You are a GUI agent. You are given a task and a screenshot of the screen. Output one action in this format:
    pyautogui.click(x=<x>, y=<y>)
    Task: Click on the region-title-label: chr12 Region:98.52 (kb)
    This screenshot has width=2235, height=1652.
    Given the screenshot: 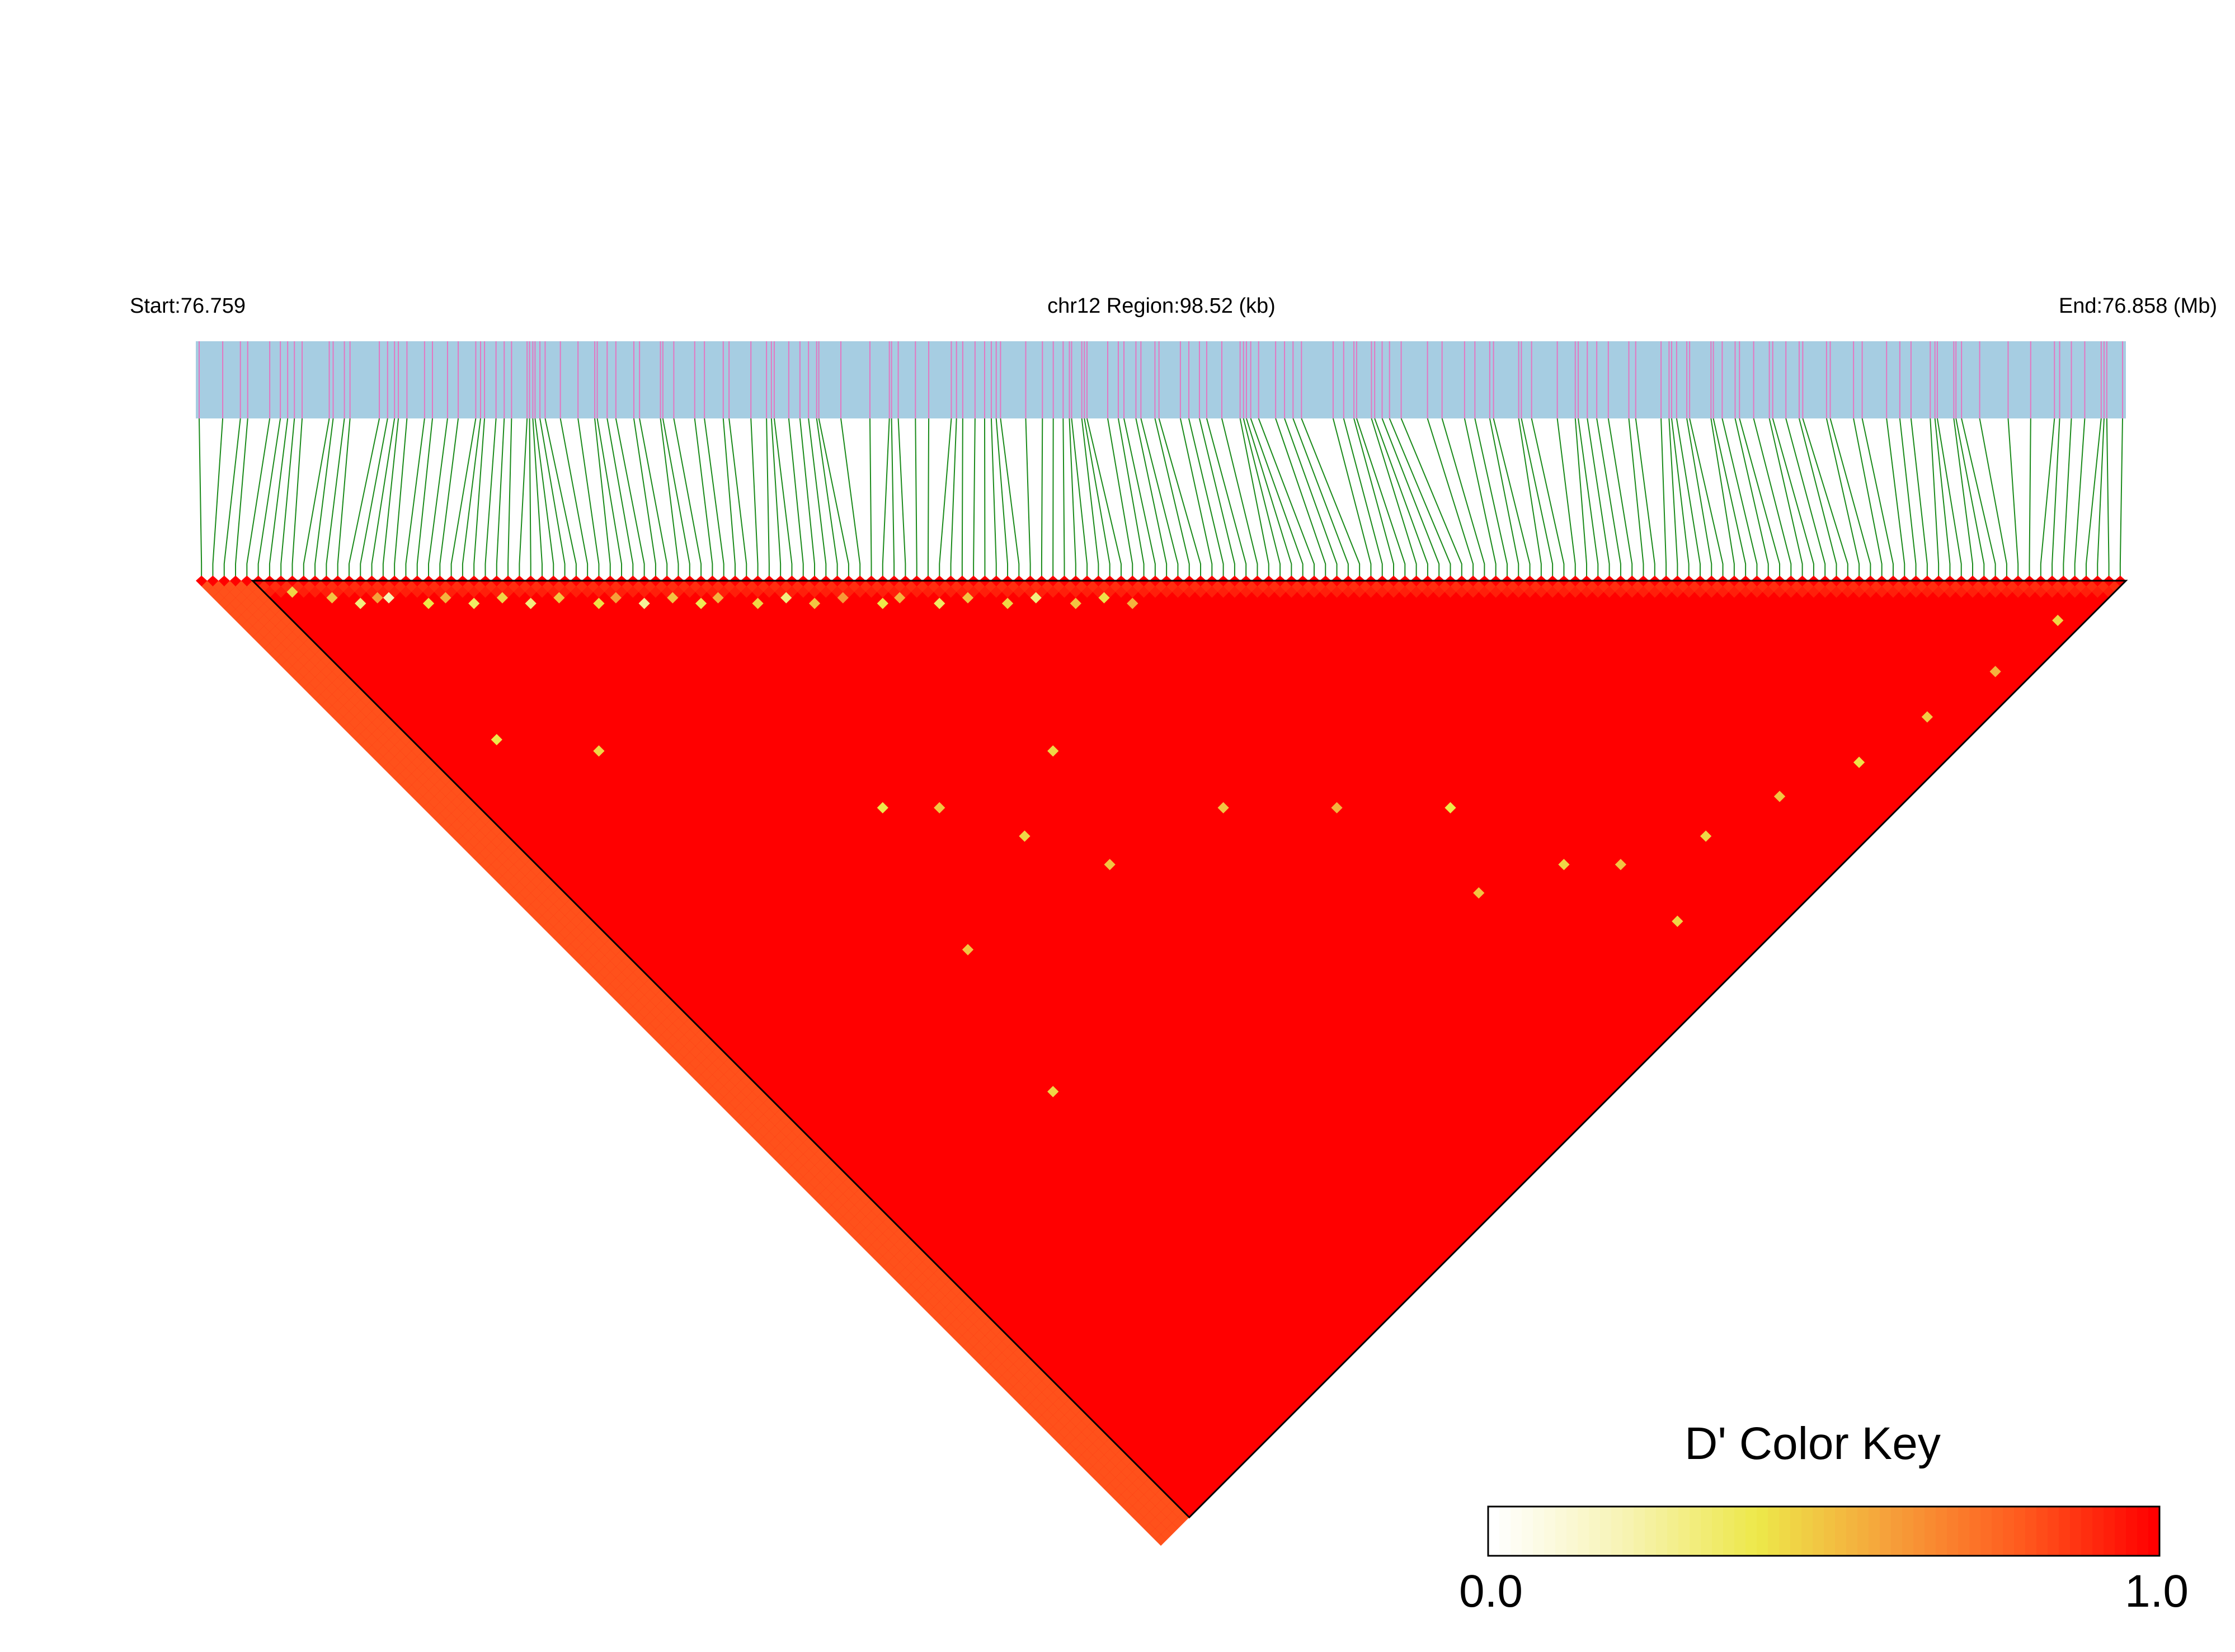 What is the action you would take?
    pyautogui.click(x=1161, y=306)
    